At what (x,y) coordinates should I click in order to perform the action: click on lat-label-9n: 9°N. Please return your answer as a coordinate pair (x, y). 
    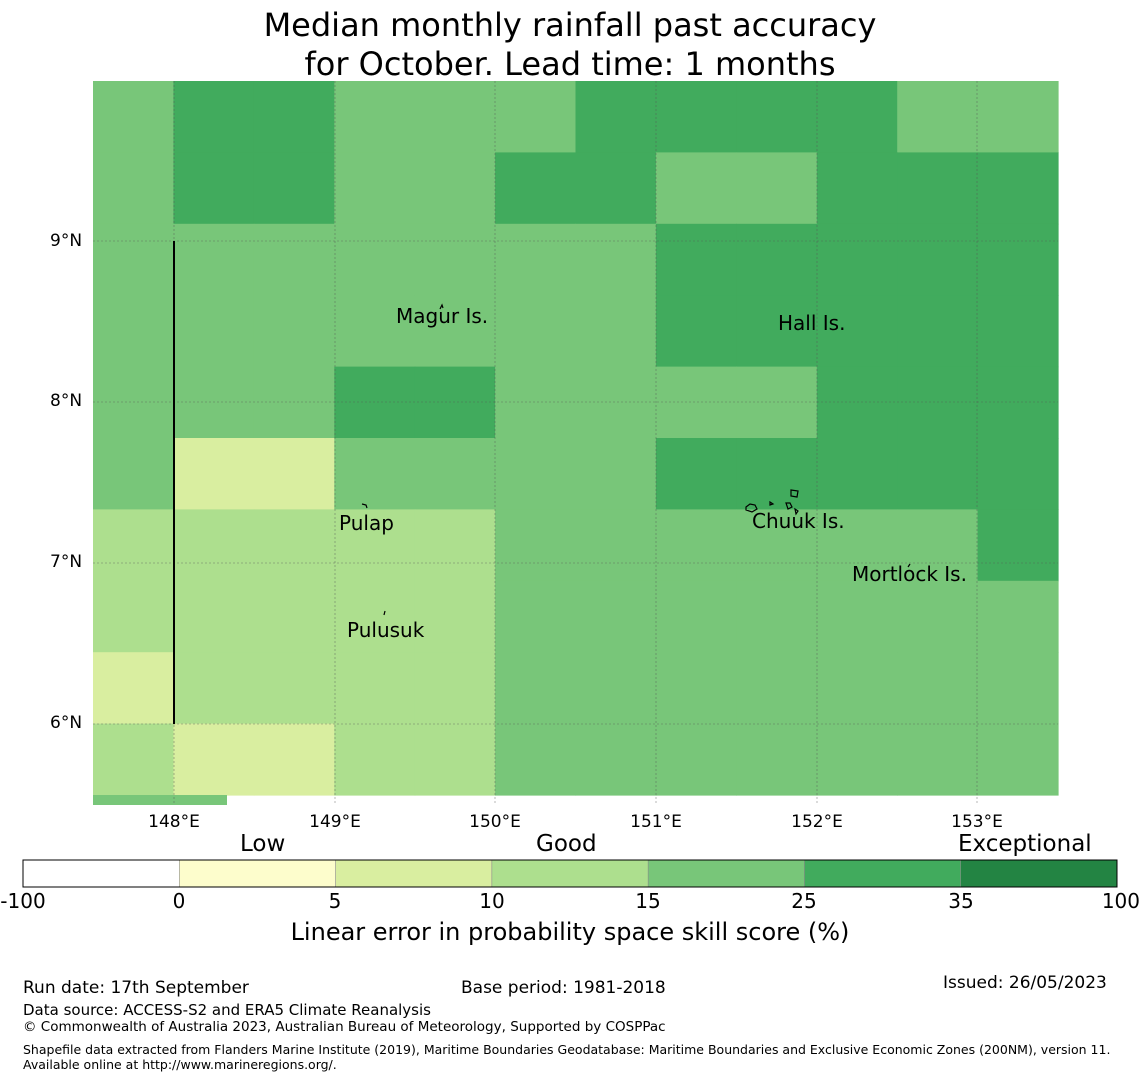
    Looking at the image, I should click on (66, 241).